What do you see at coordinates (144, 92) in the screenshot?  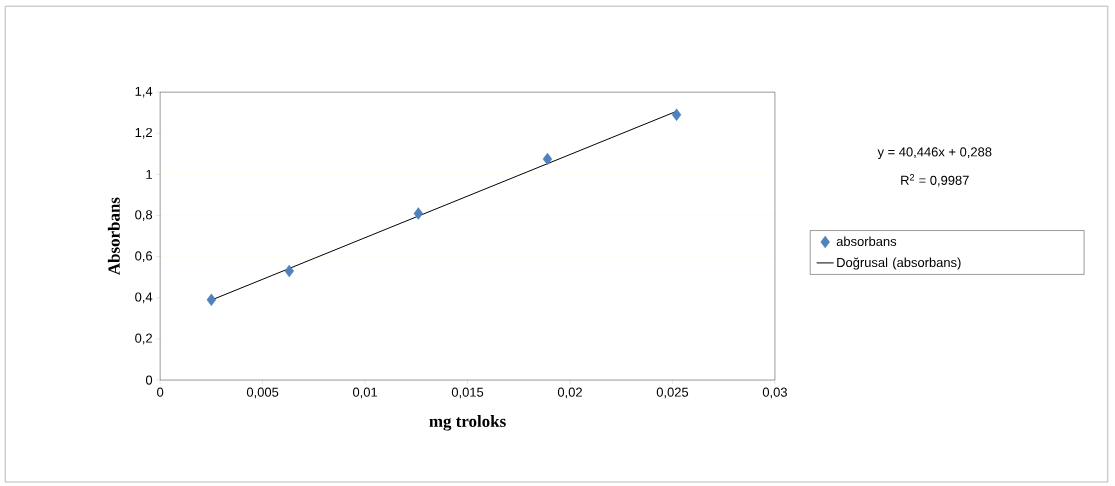 I see `y-tick-label: 1,4` at bounding box center [144, 92].